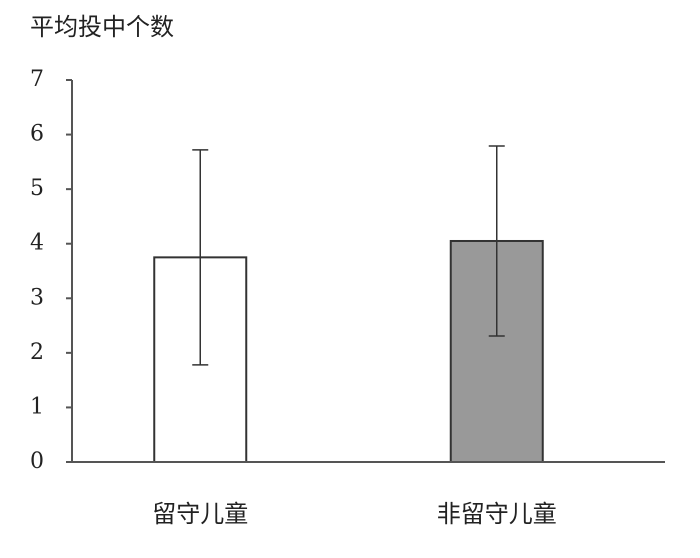  I want to click on y-tick-label: 0, so click(37, 461).